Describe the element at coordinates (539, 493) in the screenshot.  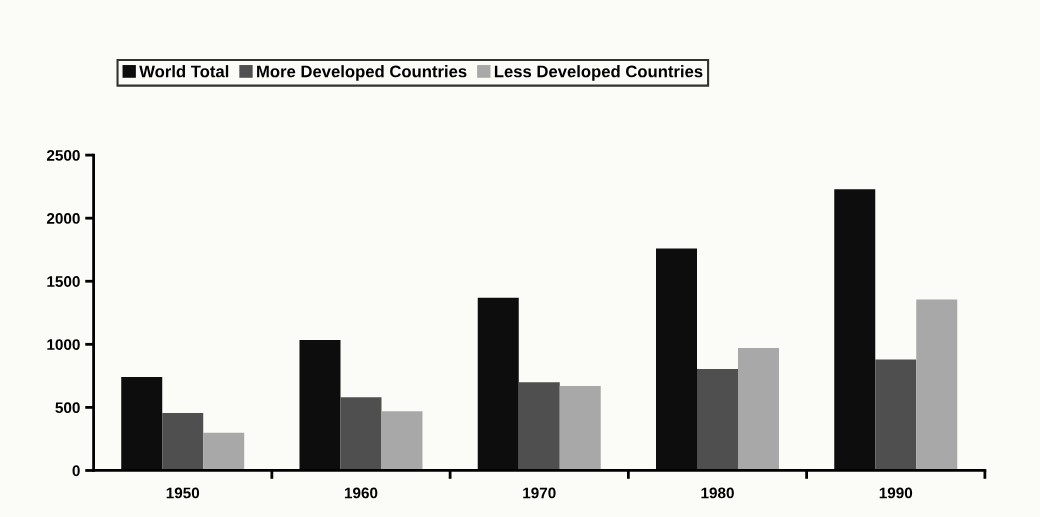
I see `x-tick-label: 1970` at that location.